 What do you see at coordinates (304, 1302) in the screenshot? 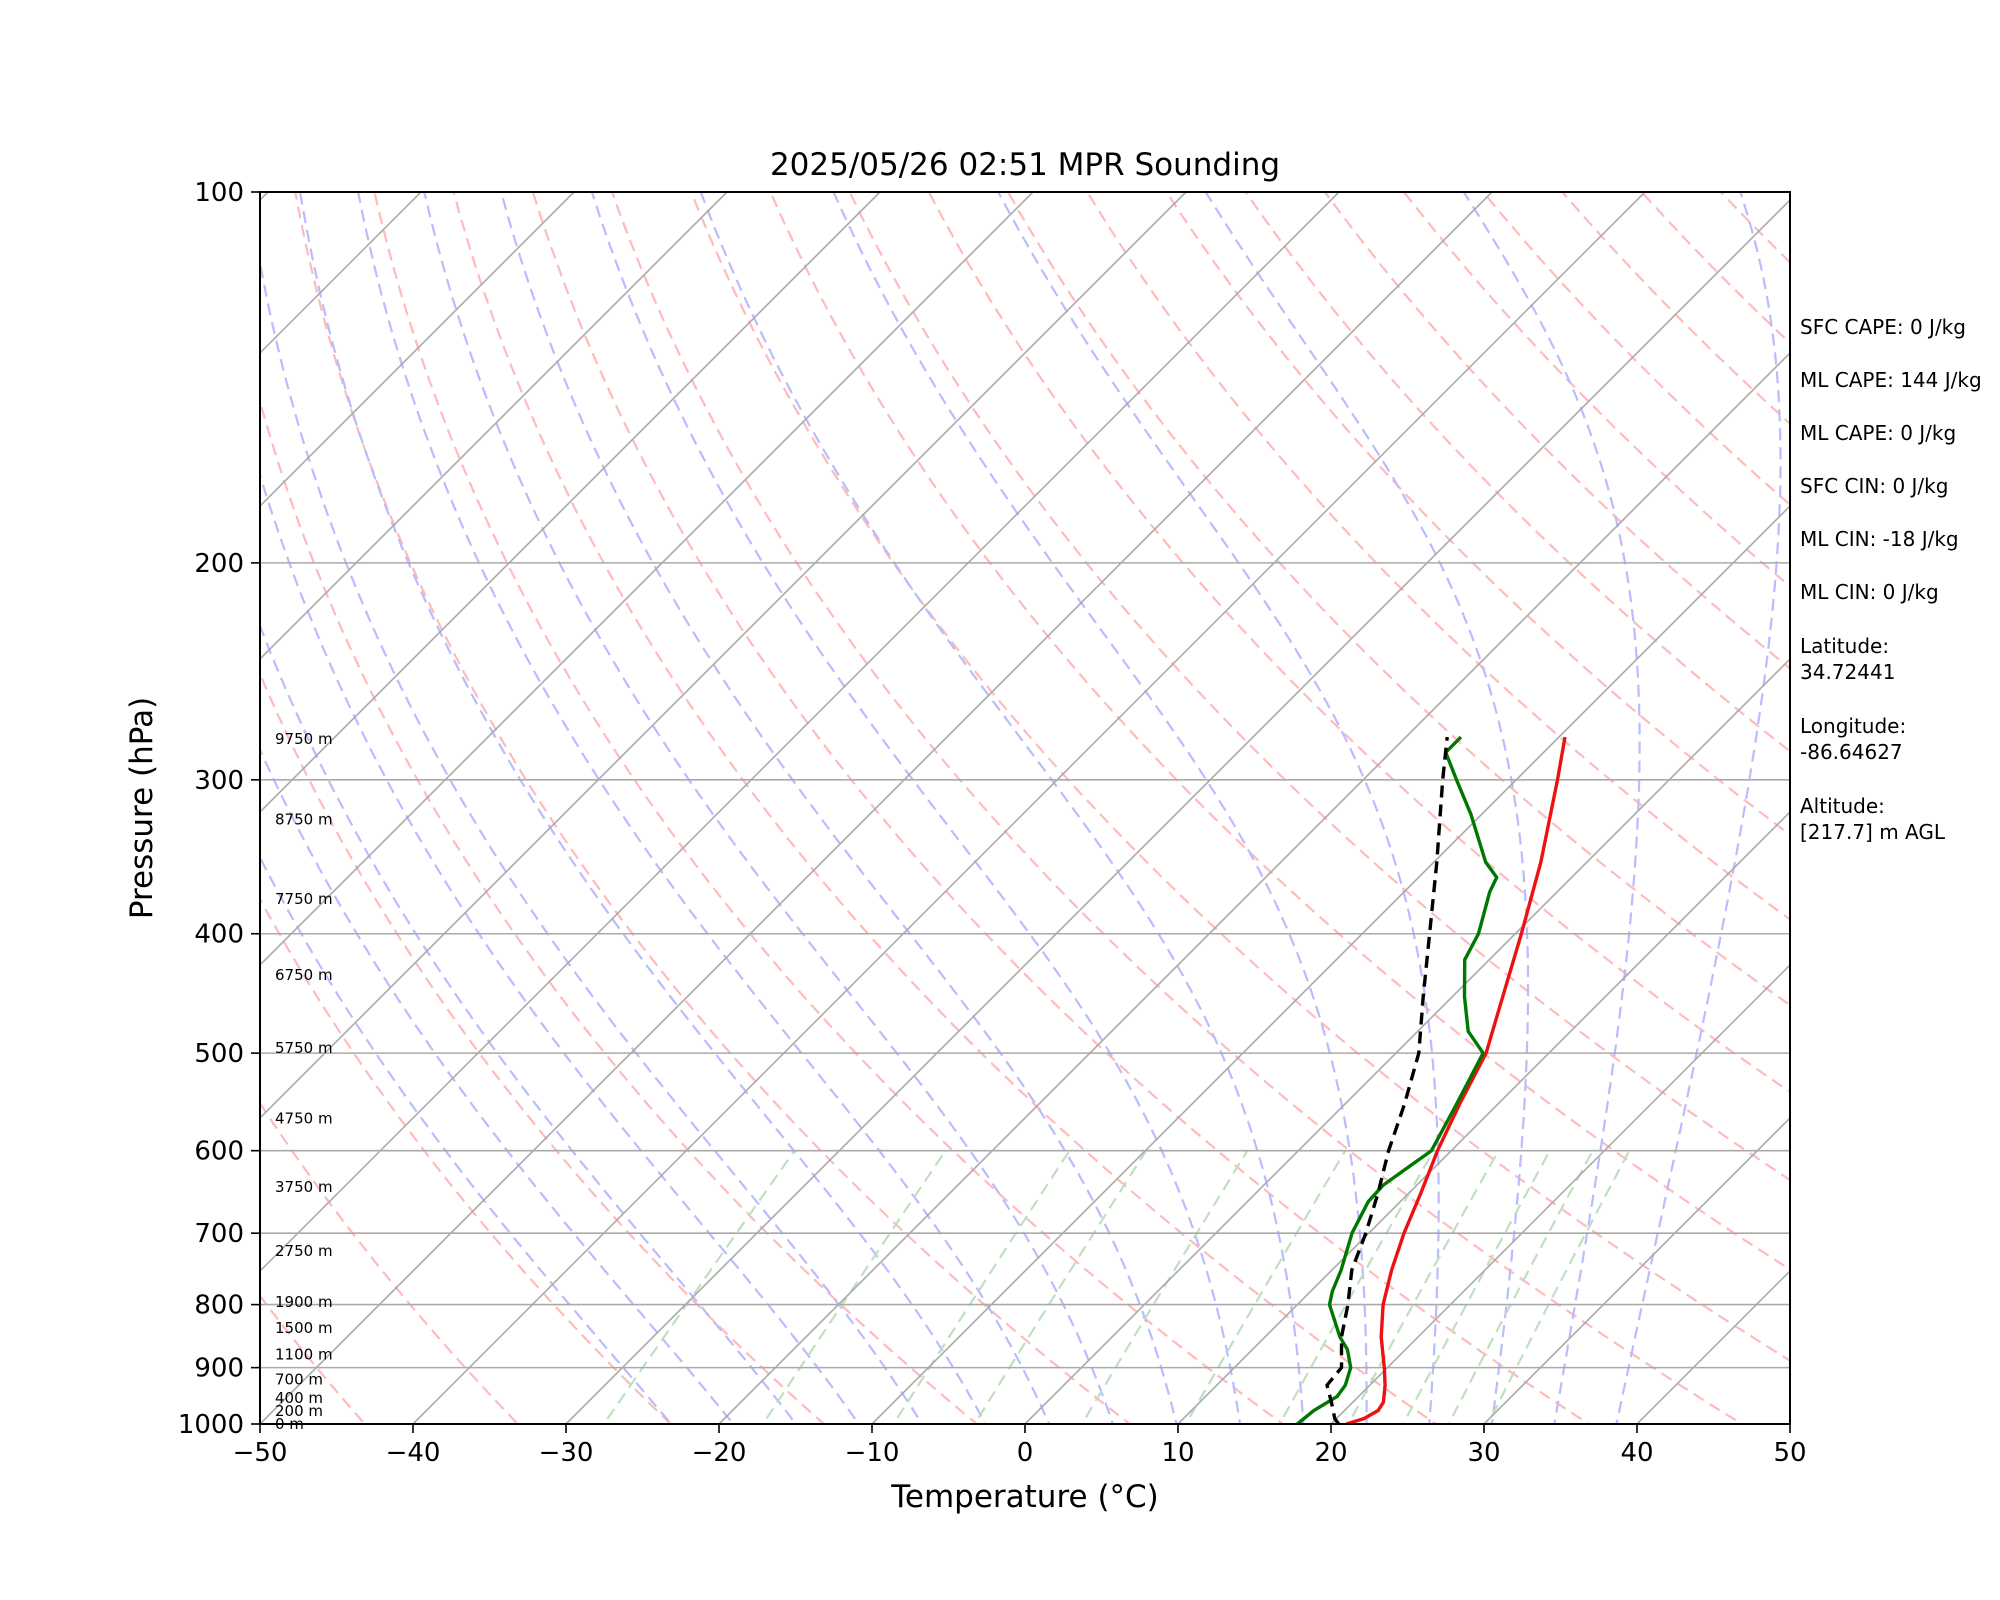
I see `height-label: 1900 m` at bounding box center [304, 1302].